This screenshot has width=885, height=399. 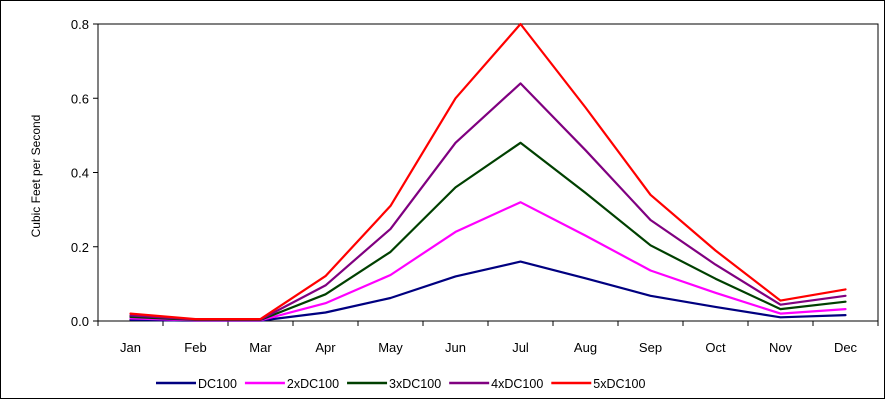 I want to click on legend-label: 3xDC100, so click(x=415, y=384).